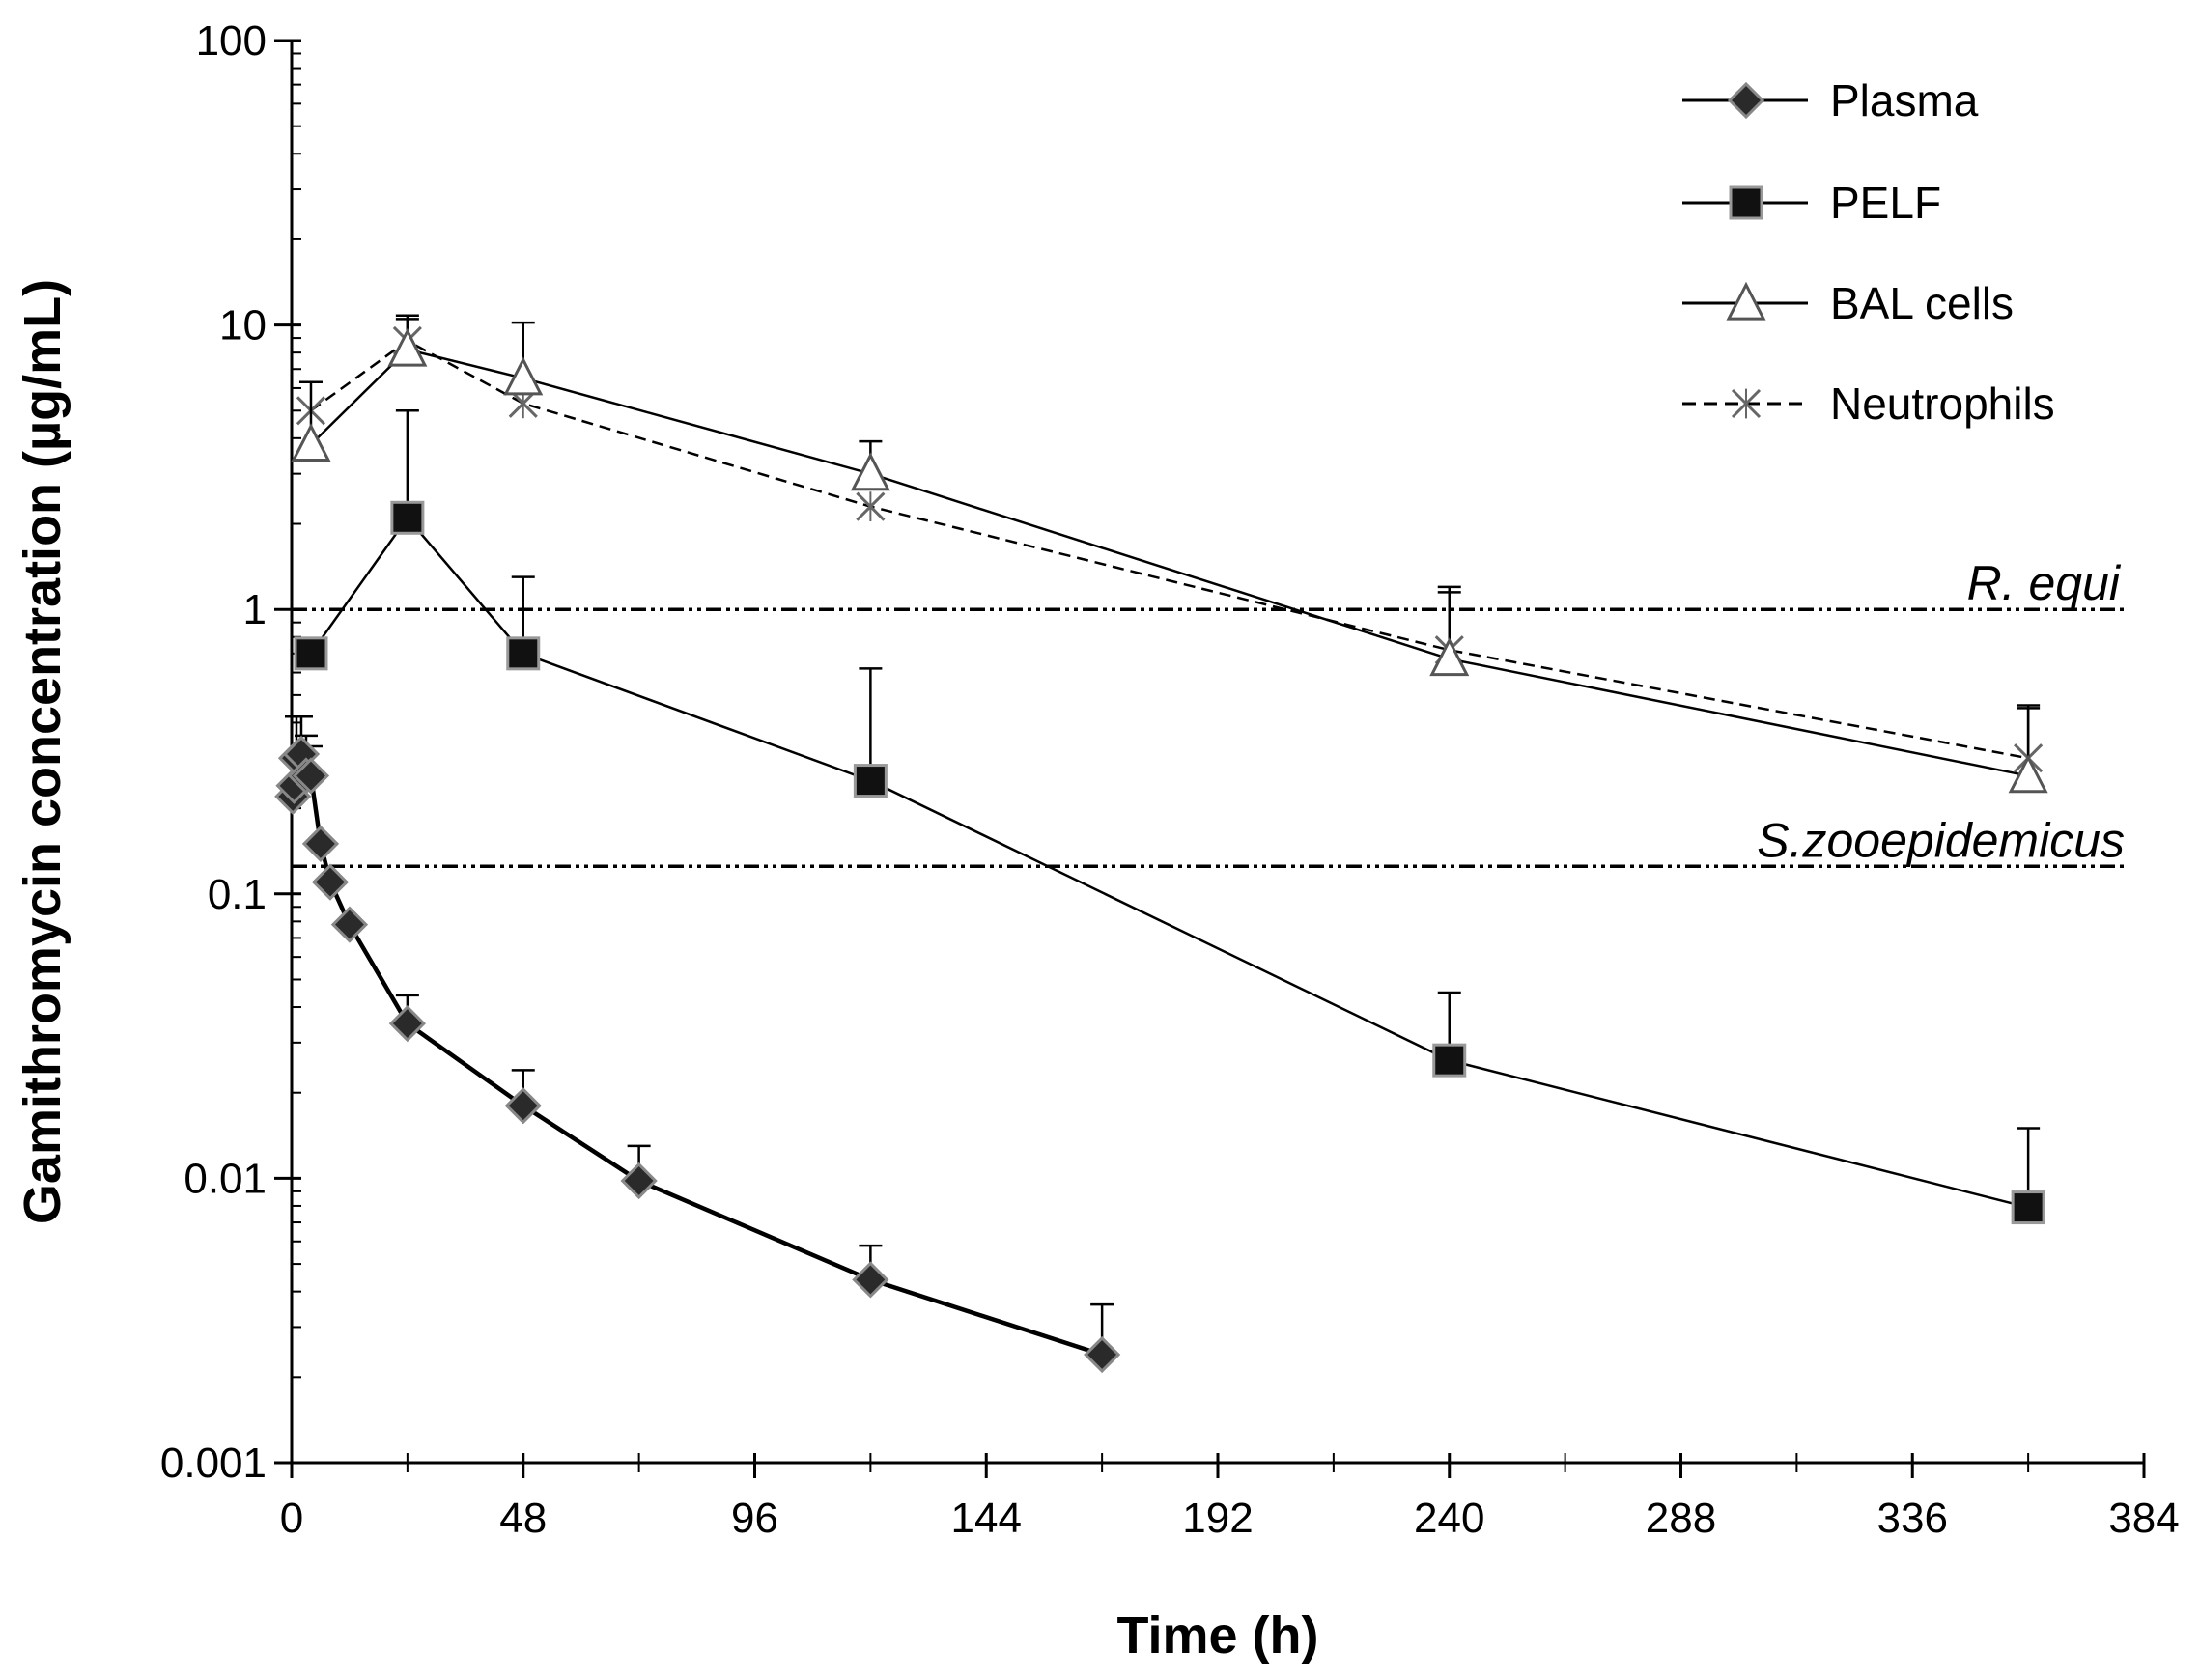  Describe the element at coordinates (1217, 1518) in the screenshot. I see `x-tick-label: 192` at that location.